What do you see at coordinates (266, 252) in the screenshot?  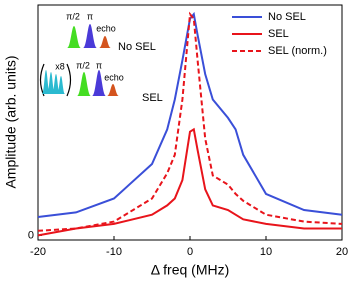 I see `x-tick-label: 10` at bounding box center [266, 252].